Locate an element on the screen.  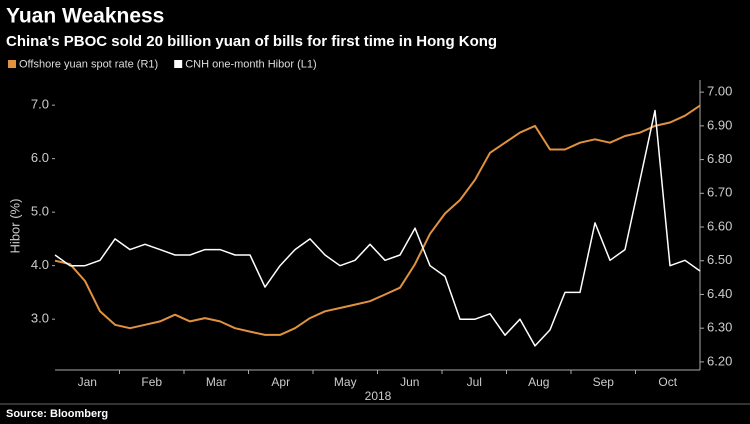
y-tick-label: 7.0 is located at coordinates (40, 104).